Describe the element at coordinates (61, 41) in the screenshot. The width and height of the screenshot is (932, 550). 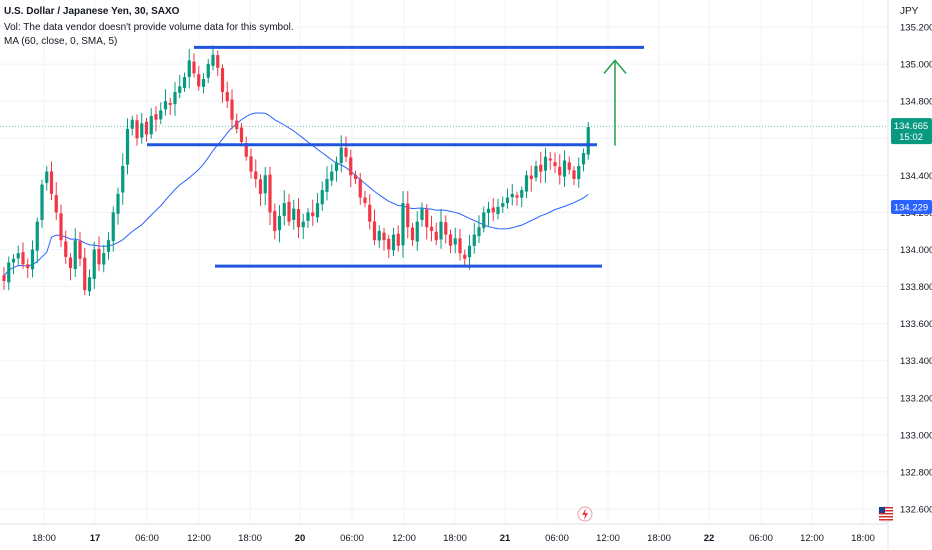
I see `ma-indicator-label: MA (60, close, 0, SMA, 5)` at that location.